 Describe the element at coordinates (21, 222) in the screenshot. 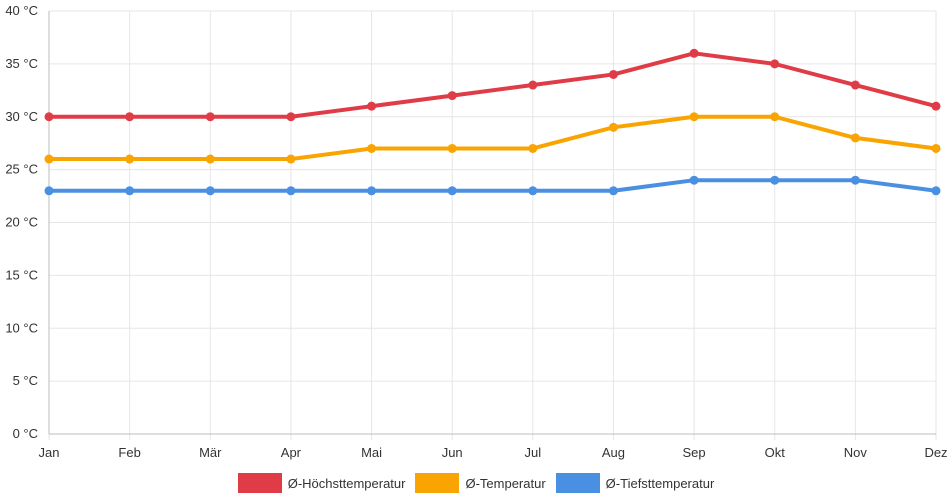

I see `y-tick-label: 20 °C` at that location.